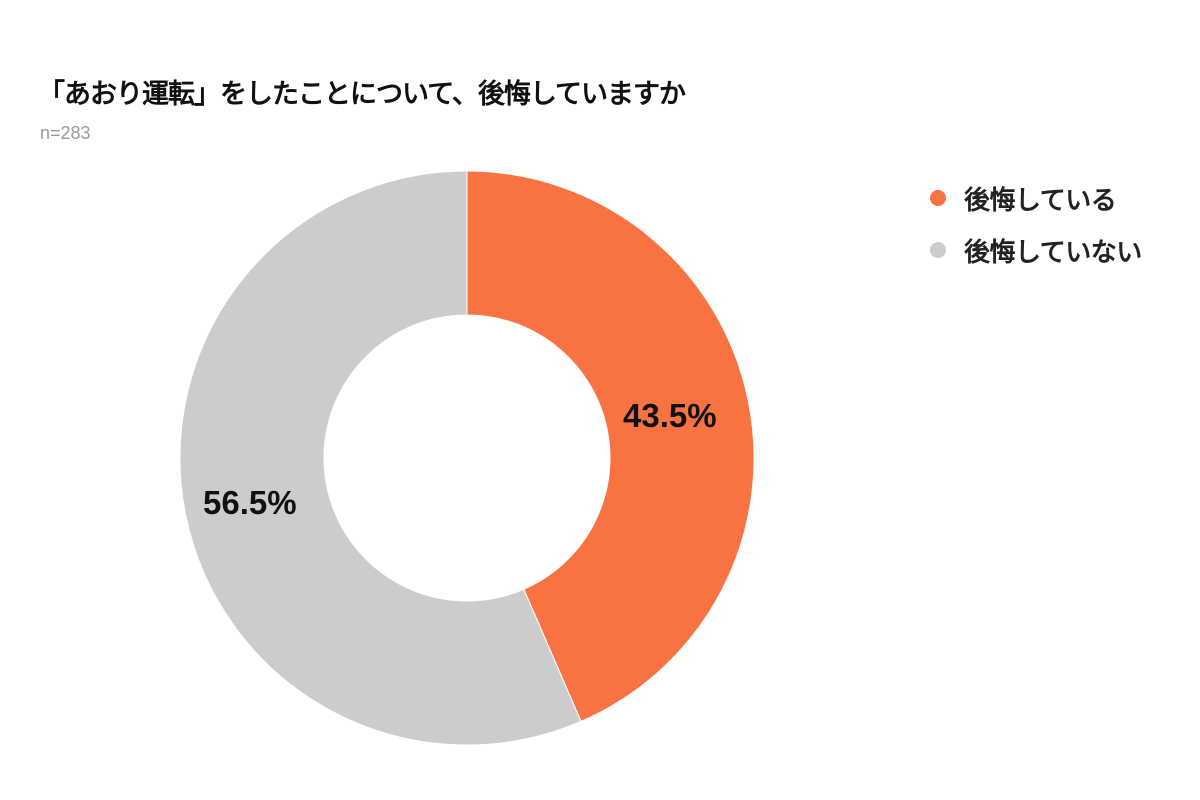  Describe the element at coordinates (1053, 252) in the screenshot. I see `legend-label: 後悔していない` at that location.